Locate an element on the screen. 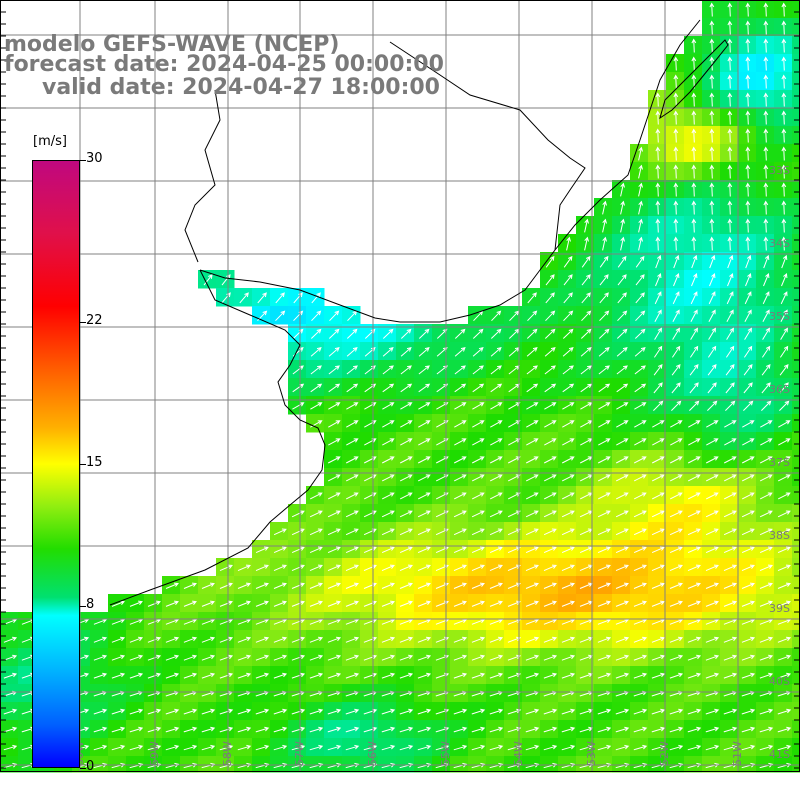  coastline-argentina is located at coordinates (217, 437).